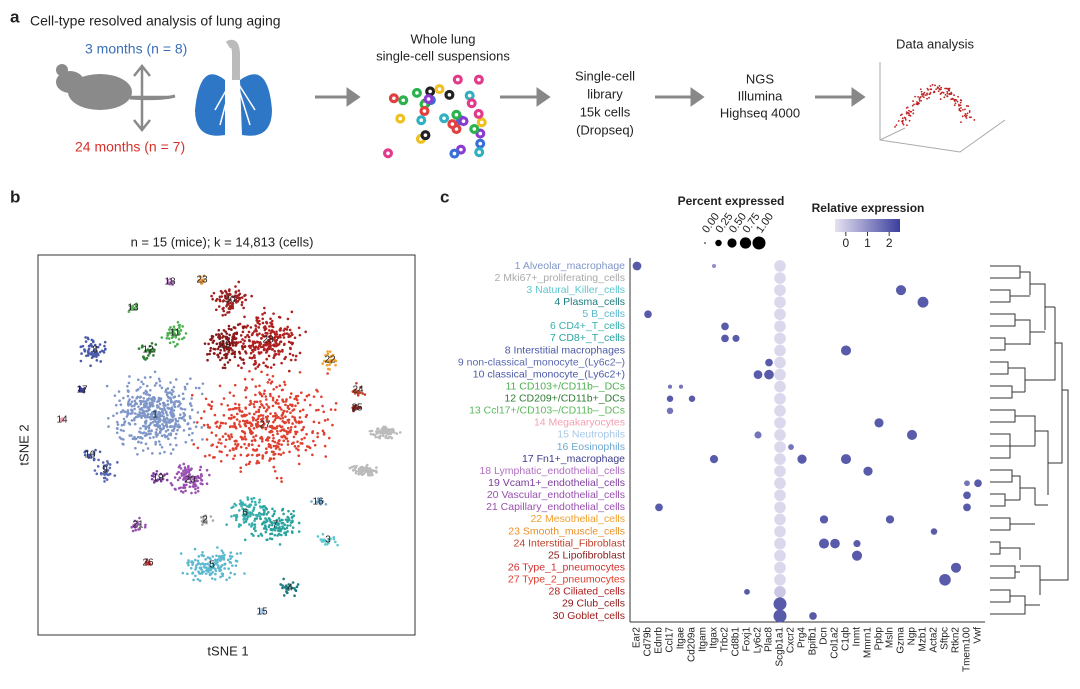  I want to click on gene-label: Sftpc, so click(945, 638).